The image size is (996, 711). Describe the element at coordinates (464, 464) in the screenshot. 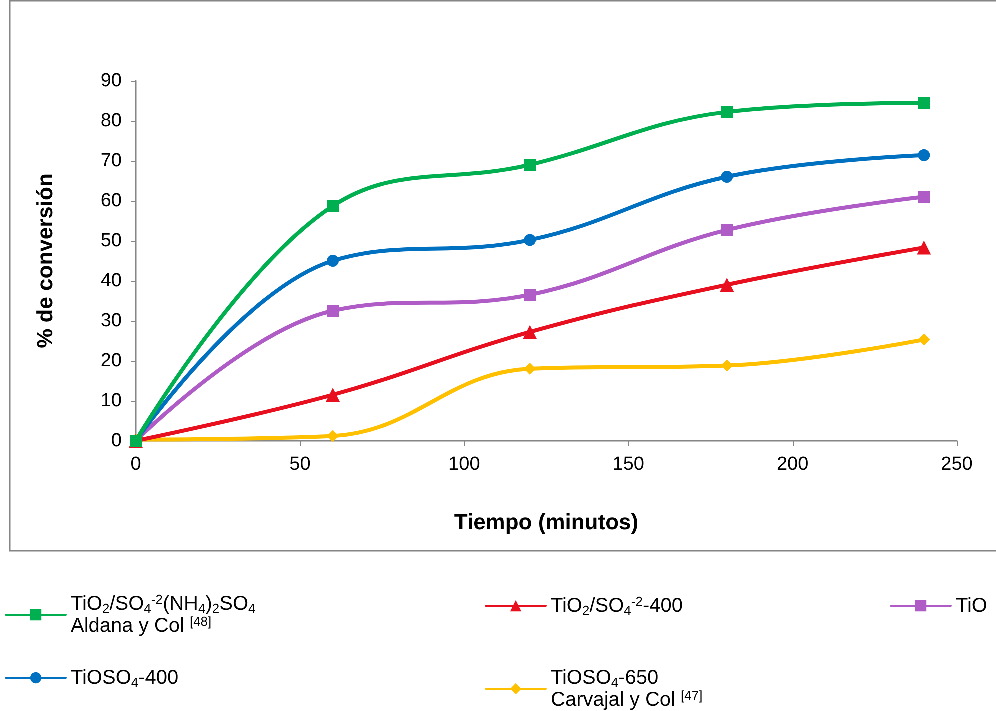

I see `x-tick-label: 100` at that location.